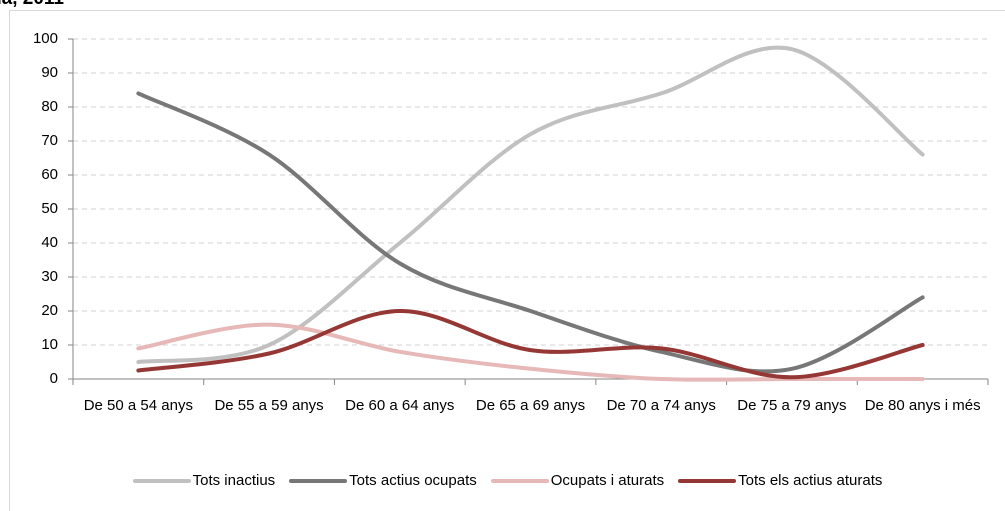 This screenshot has height=511, width=1005. Describe the element at coordinates (234, 480) in the screenshot. I see `legend-label: Tots inactius` at that location.